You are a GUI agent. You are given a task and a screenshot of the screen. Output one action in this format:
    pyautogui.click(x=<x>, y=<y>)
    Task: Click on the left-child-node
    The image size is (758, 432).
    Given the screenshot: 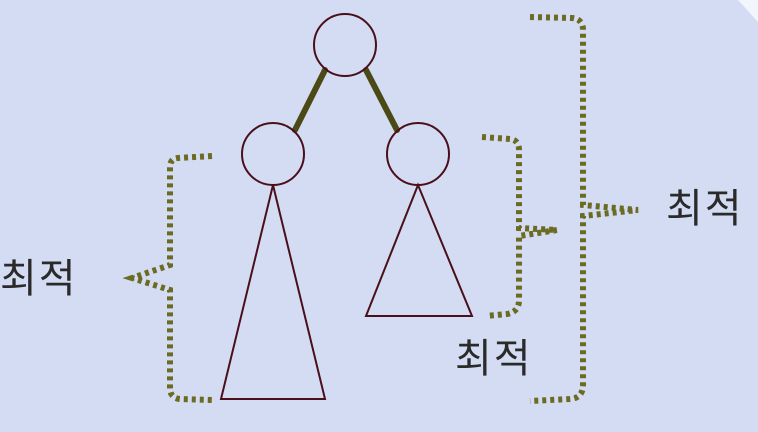 What is the action you would take?
    pyautogui.click(x=273, y=154)
    